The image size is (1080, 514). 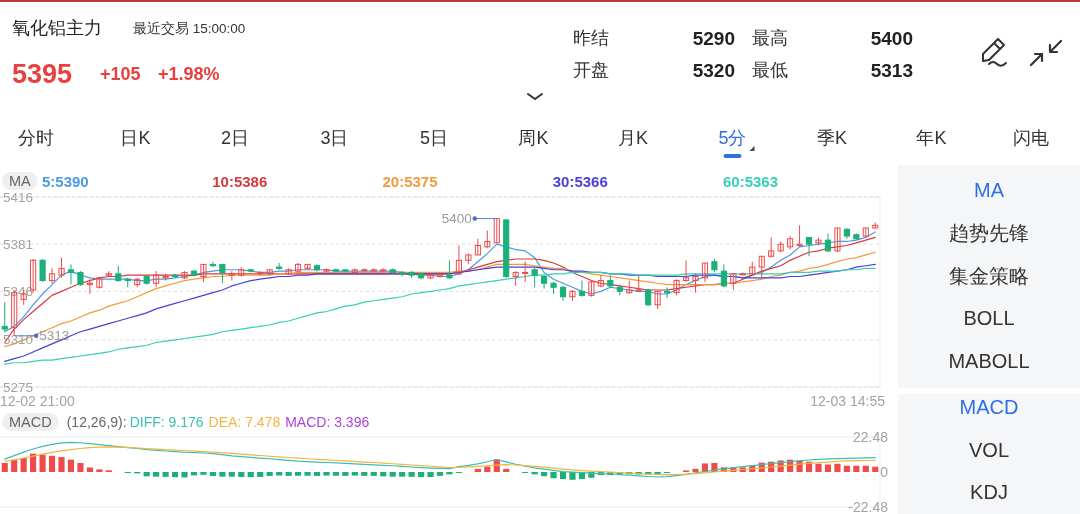 I want to click on text: +105, so click(x=120, y=74).